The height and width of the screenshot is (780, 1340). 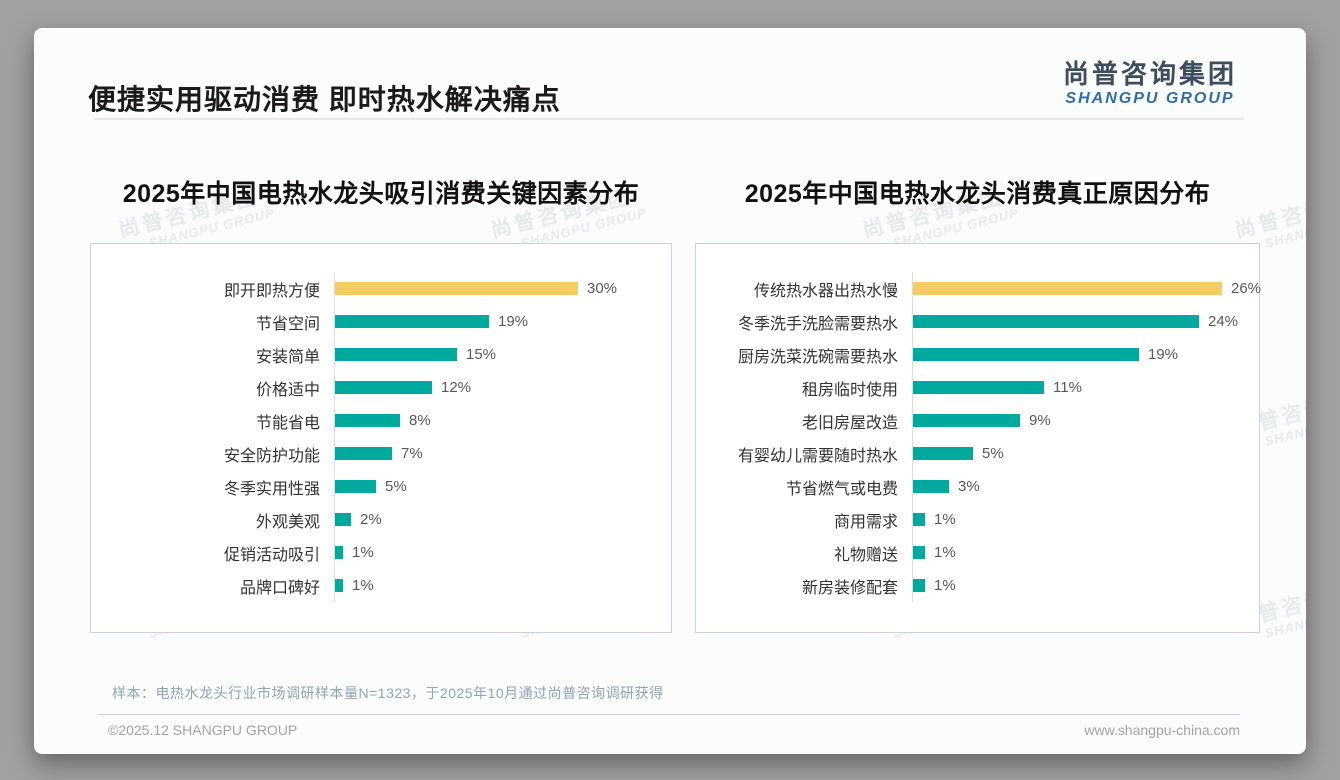 I want to click on chart-row: 租房临时使用 11%, so click(x=977, y=387).